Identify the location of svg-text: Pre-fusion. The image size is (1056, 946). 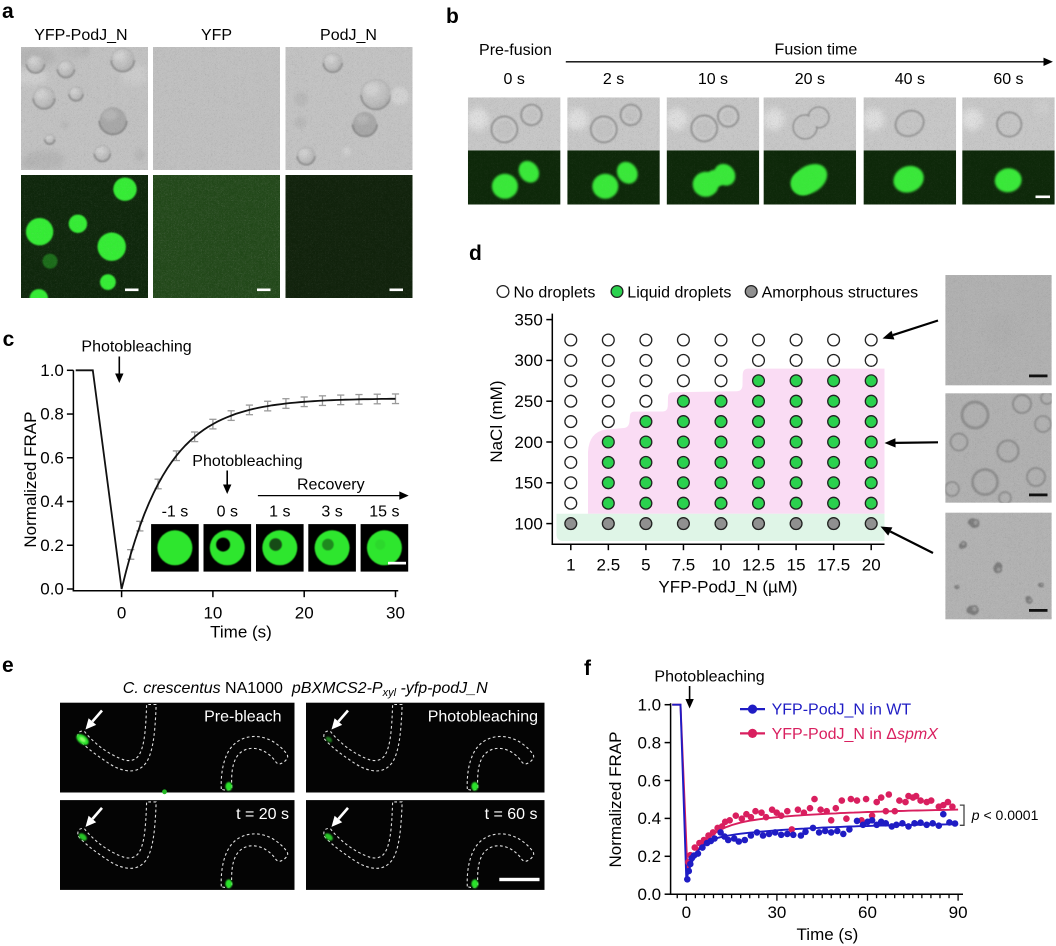
(515, 50).